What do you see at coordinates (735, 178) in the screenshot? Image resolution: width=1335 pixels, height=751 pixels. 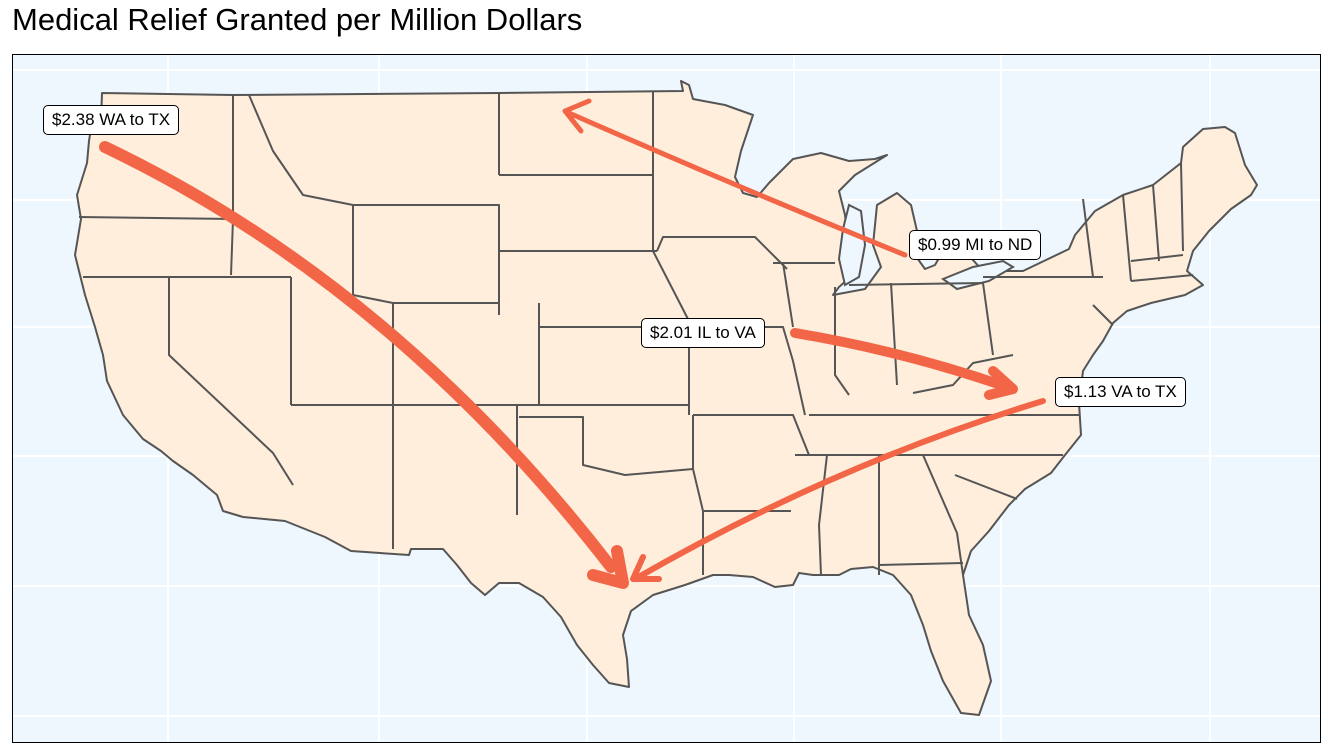 I see `arrow-mi-to-nd` at bounding box center [735, 178].